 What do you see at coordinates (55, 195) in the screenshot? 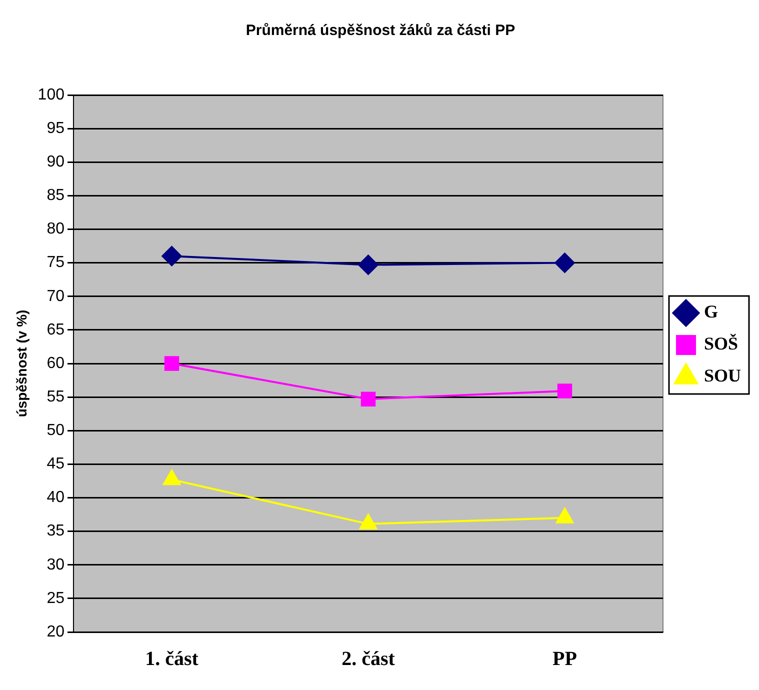
I see `y-tick-label: 85` at bounding box center [55, 195].